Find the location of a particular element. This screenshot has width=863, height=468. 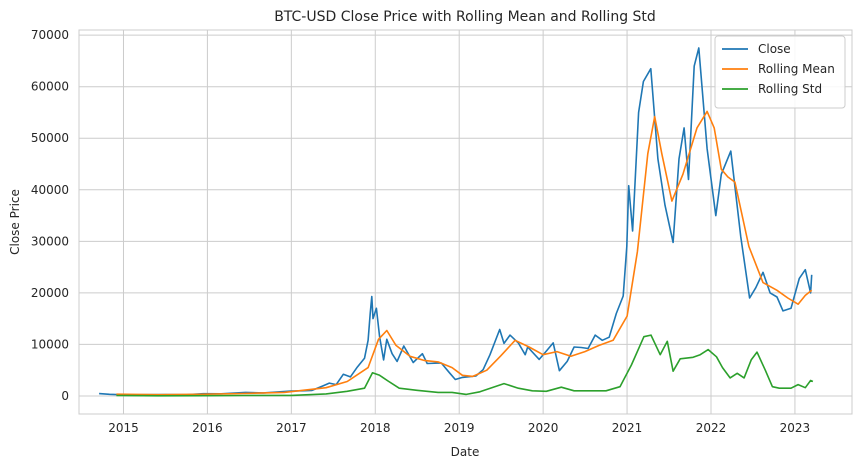

x-tick-label: 2021 is located at coordinates (627, 428).